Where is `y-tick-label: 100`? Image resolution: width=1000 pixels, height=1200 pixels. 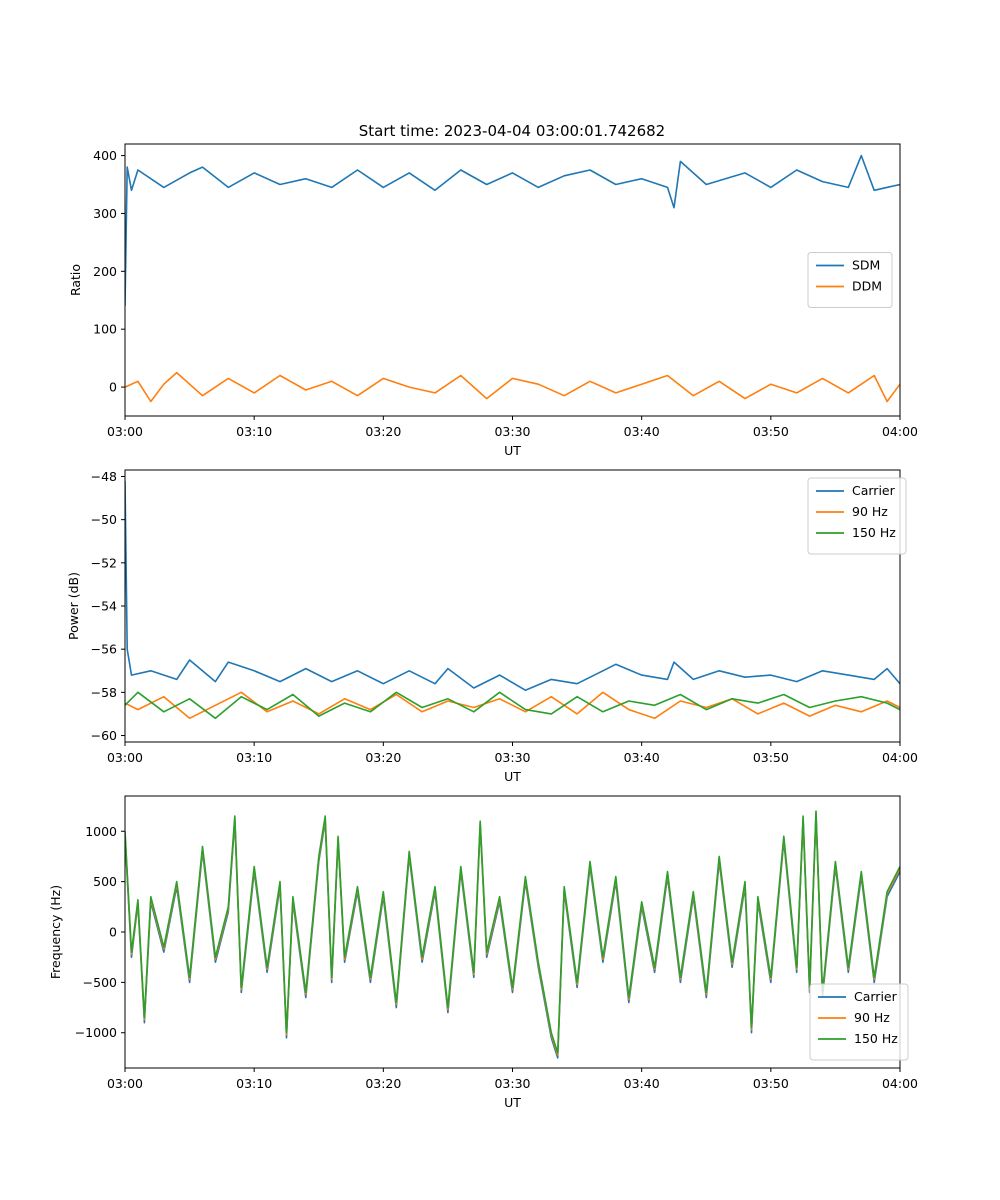 y-tick-label: 100 is located at coordinates (105, 329).